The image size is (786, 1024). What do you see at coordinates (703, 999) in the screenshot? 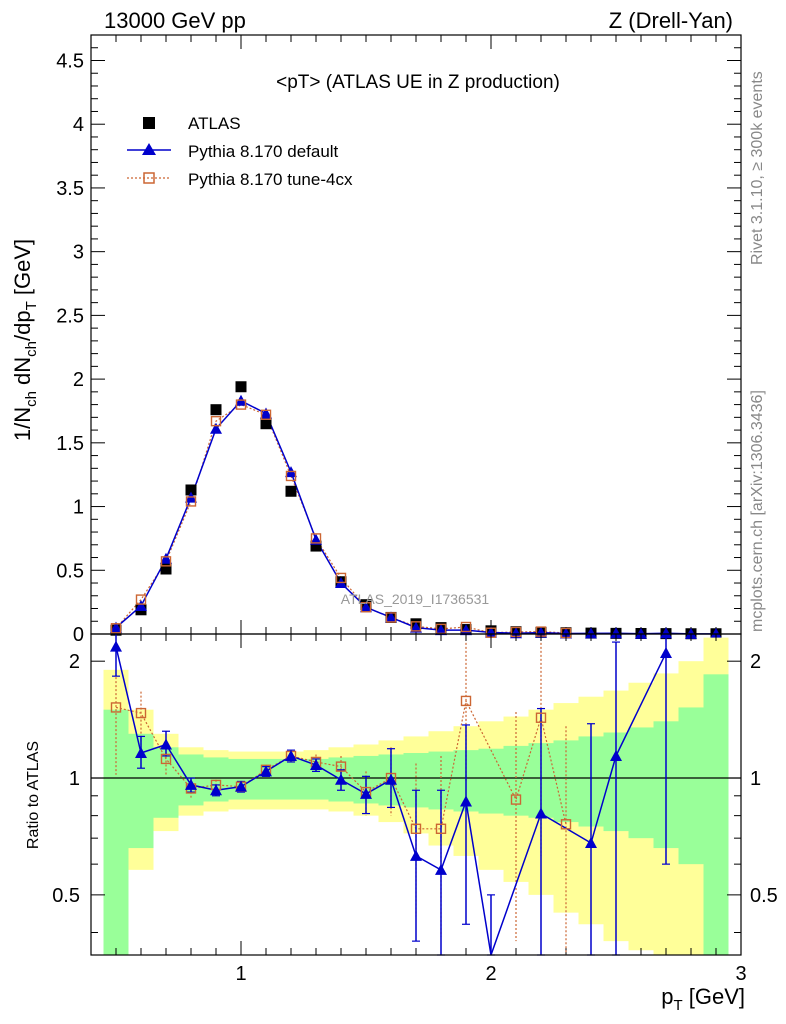
I see `ratio-xlabel: pT [GeV]` at bounding box center [703, 999].